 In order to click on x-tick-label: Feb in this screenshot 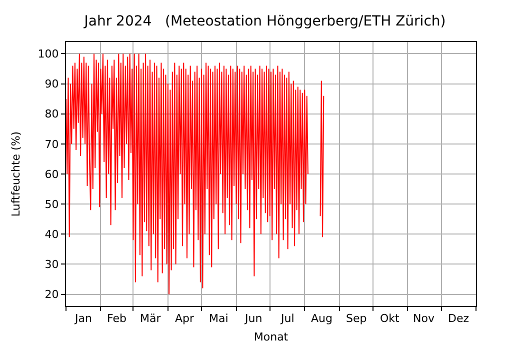, I will do `click(116, 318)`.